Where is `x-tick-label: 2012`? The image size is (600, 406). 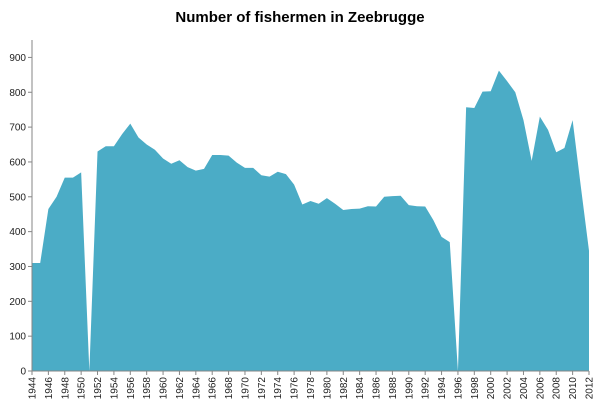
x-tick-label: 2012 is located at coordinates (590, 388).